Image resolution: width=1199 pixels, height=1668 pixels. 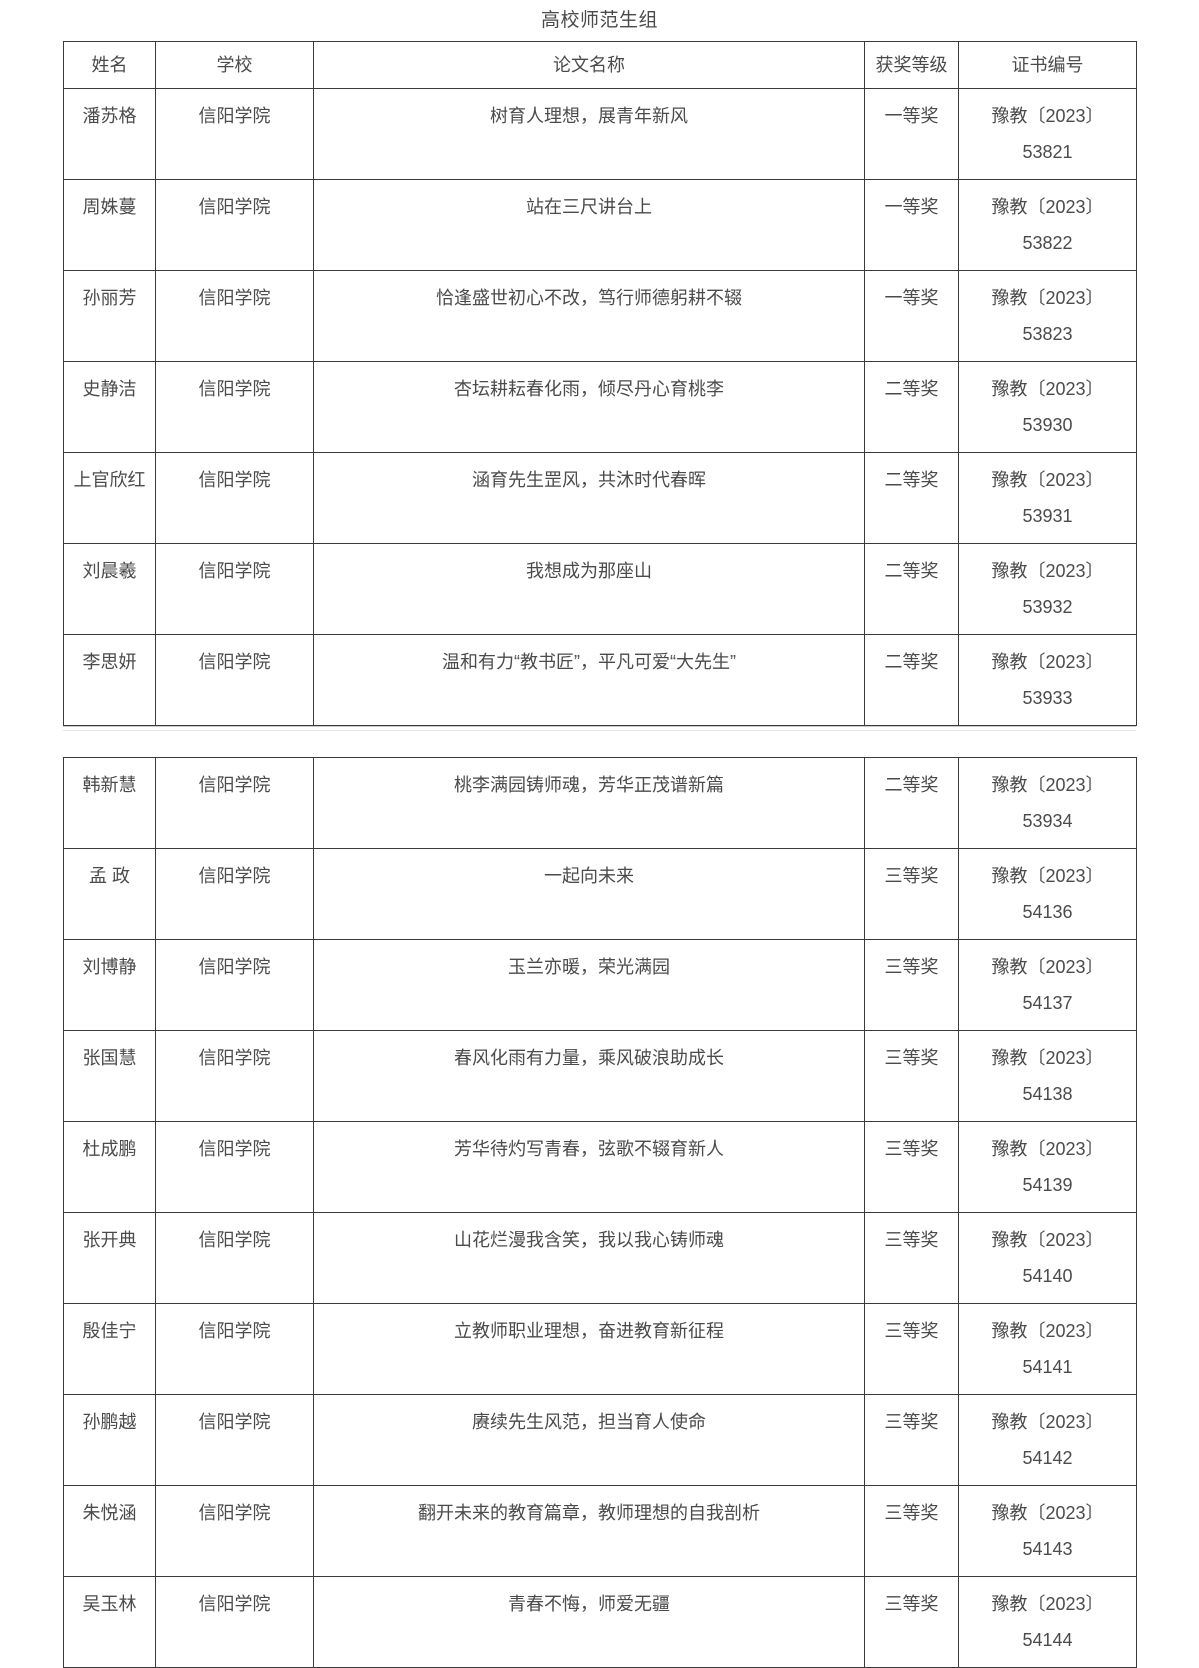 I want to click on certificate-serial: 54137, so click(x=1047, y=1003).